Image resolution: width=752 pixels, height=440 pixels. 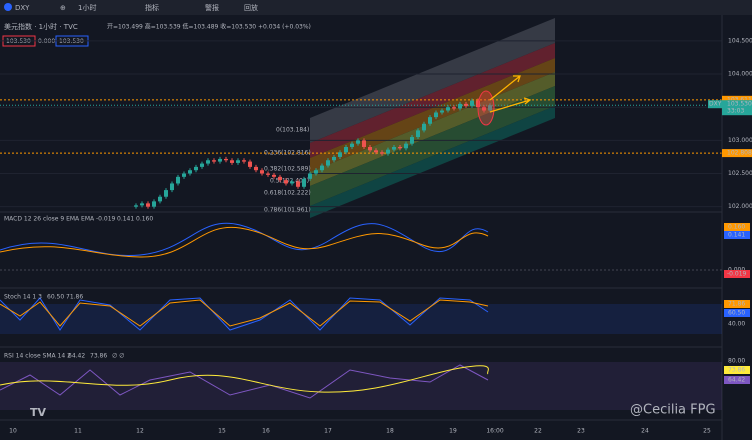 What do you see at coordinates (538, 431) in the screenshot?
I see `time-tick: 22` at bounding box center [538, 431].